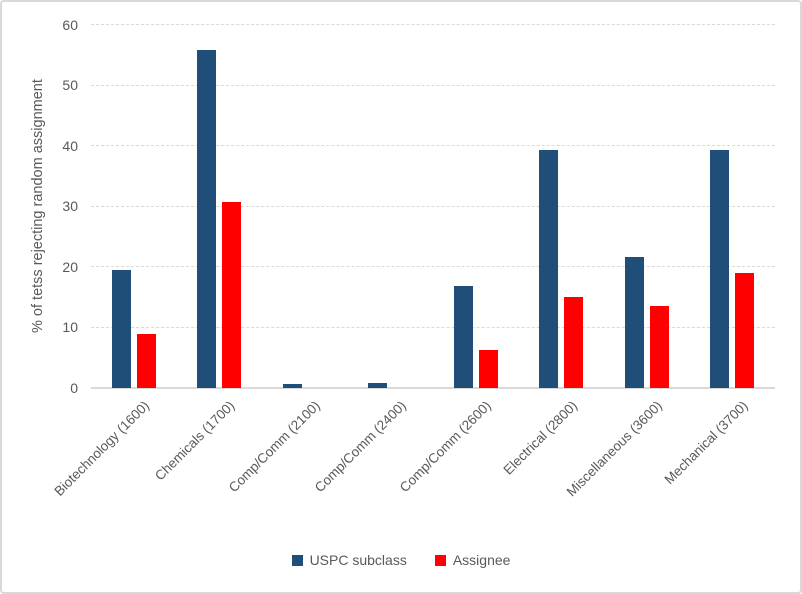  I want to click on legend: USPC subclass Assignee, so click(401, 560).